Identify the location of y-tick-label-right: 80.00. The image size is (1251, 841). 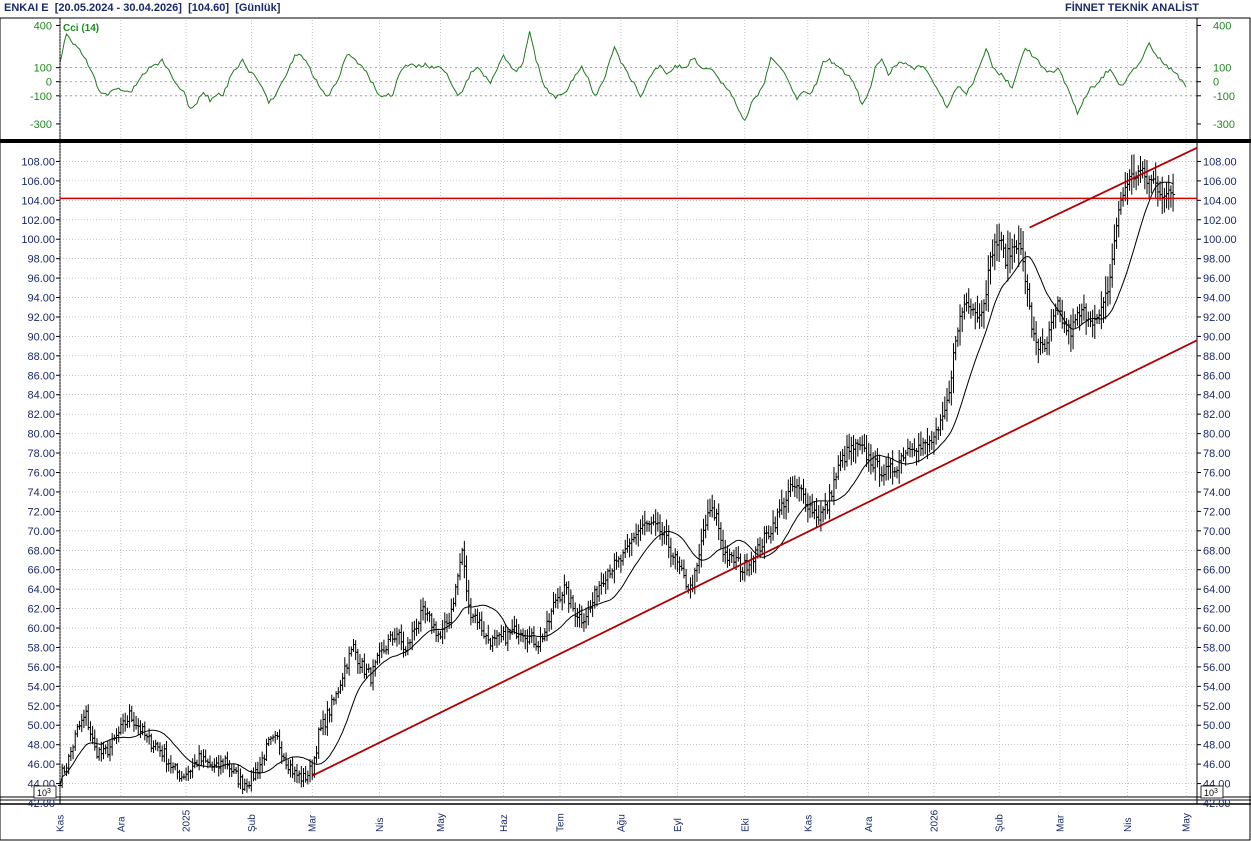
(1217, 435).